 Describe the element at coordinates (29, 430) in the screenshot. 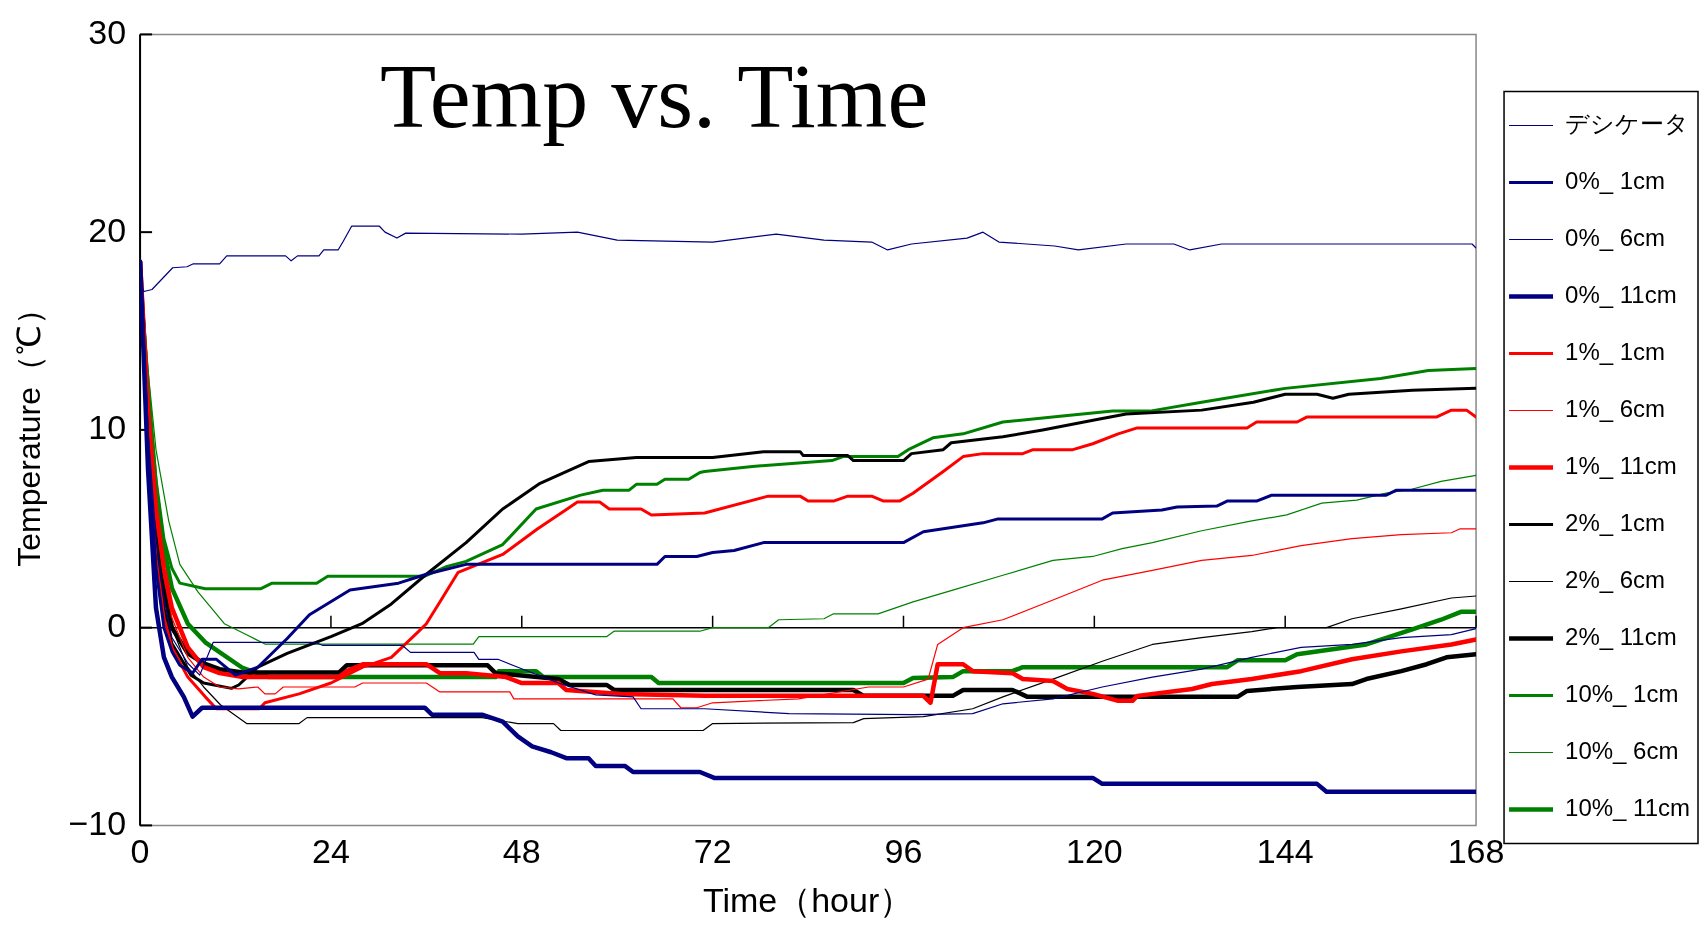

I see `y-axis-title: Temperature（℃）` at that location.